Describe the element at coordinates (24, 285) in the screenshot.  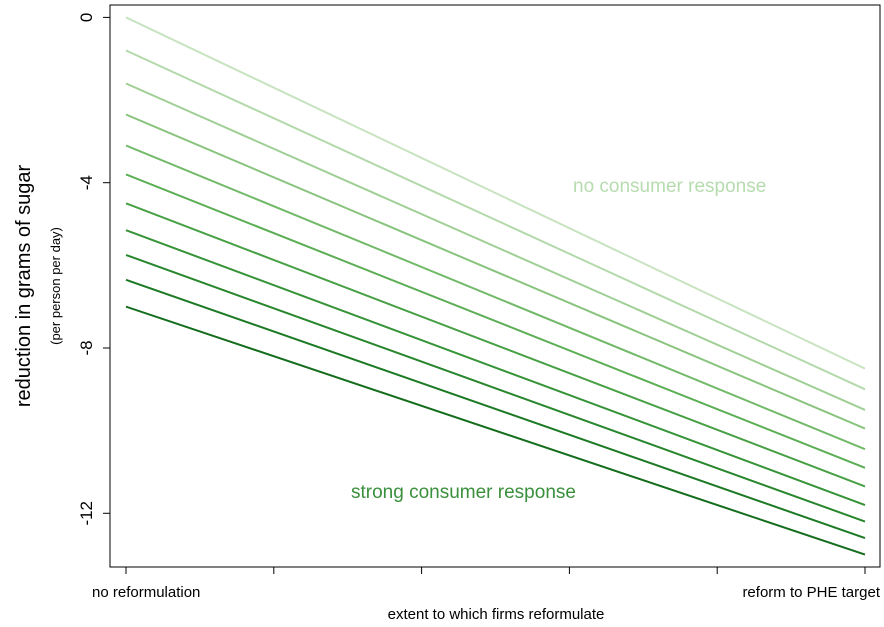
I see `y-axis-label: reduction in grams of sugar` at that location.